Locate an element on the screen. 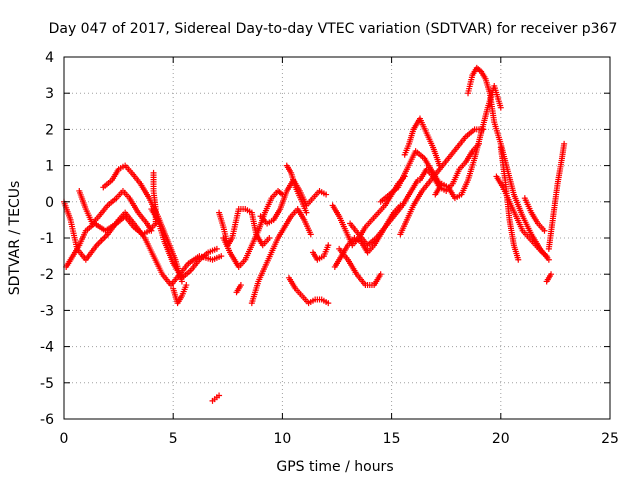 This screenshot has height=480, width=640. y-tick-label: -6 is located at coordinates (47, 420).